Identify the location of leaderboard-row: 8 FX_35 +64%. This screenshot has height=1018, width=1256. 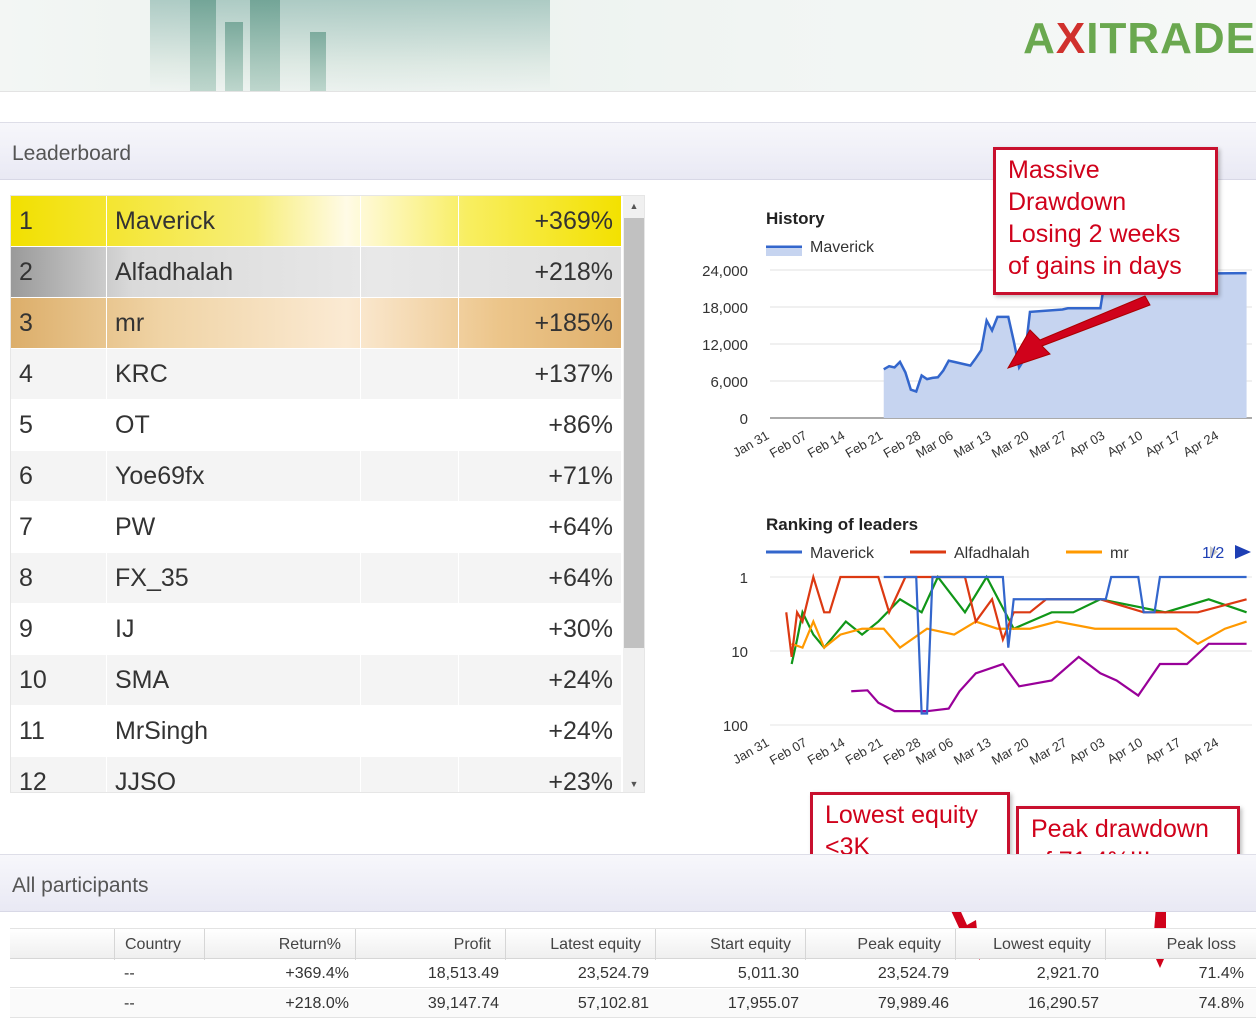
(316, 578).